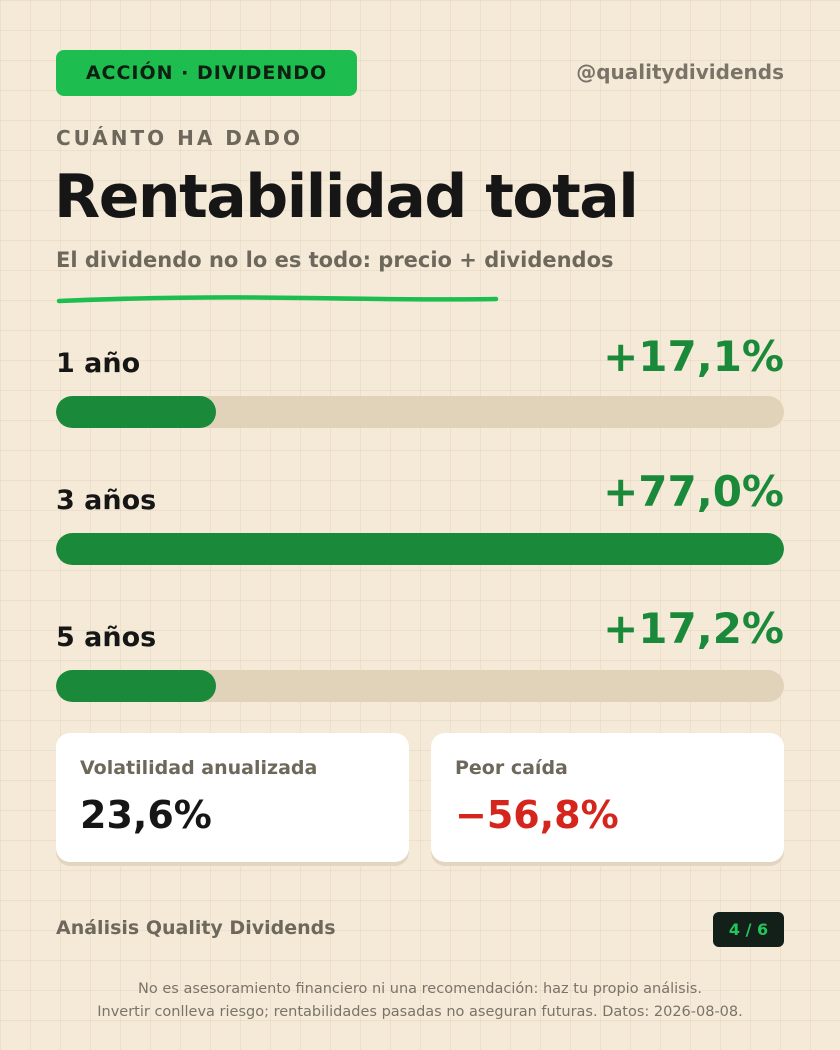  I want to click on category-badge: ACCIÓN · DIVIDENDO, so click(206, 73).